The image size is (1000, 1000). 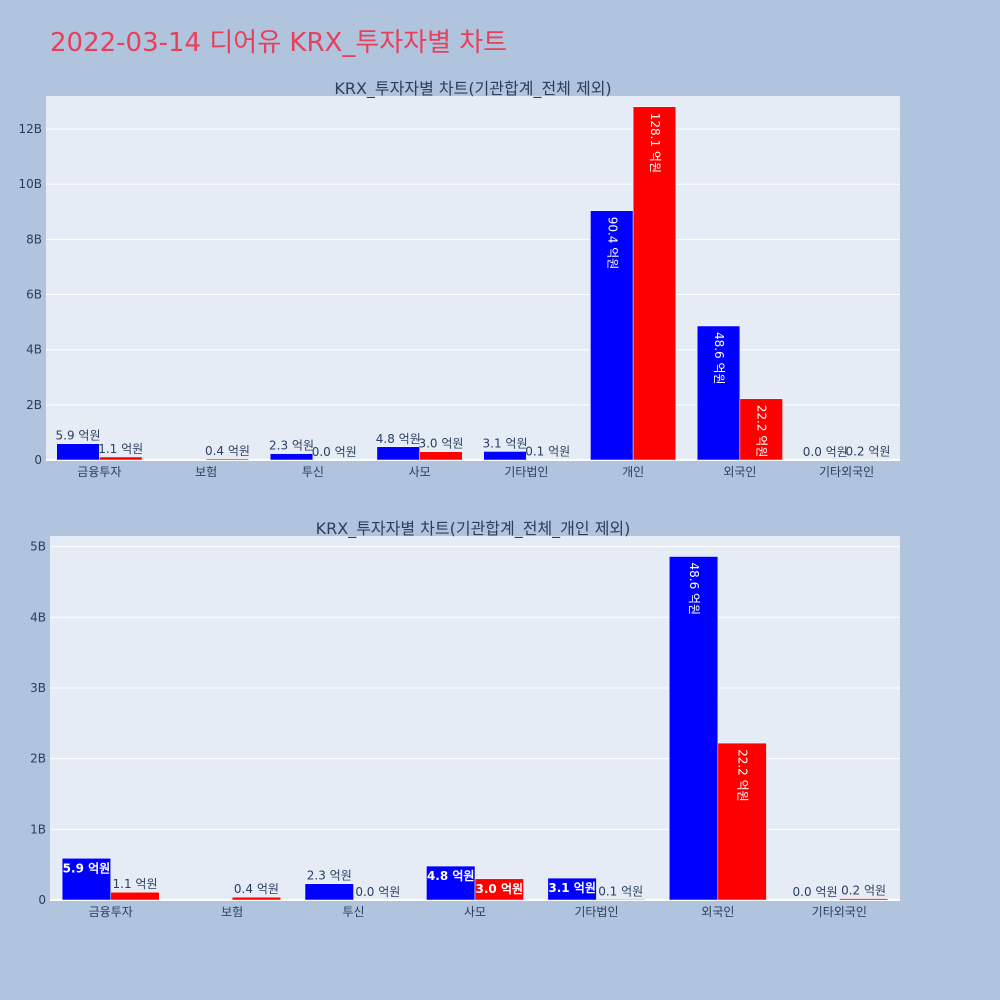 What do you see at coordinates (655, 143) in the screenshot?
I see `data-label: 128.1 억원` at bounding box center [655, 143].